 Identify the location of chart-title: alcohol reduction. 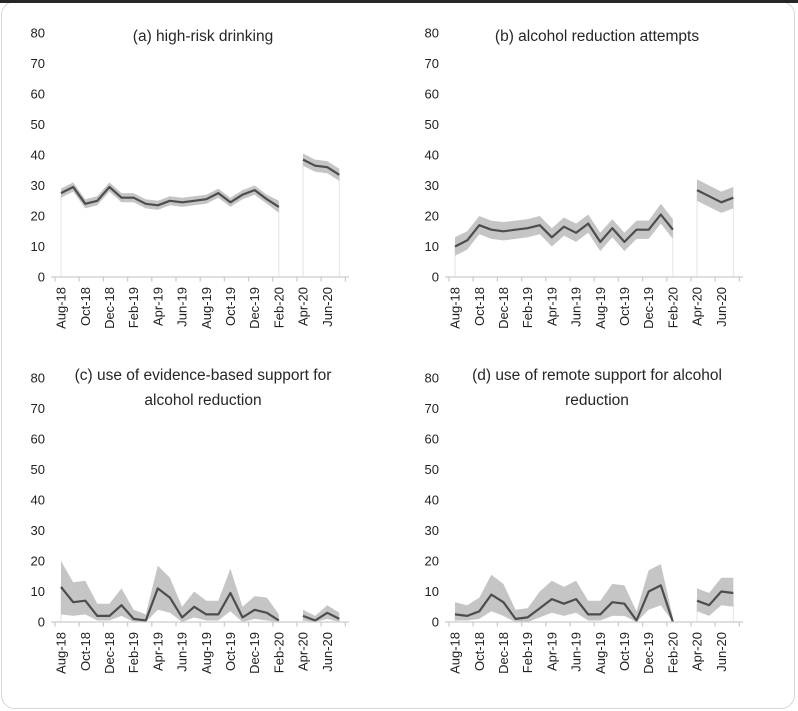
(202, 400).